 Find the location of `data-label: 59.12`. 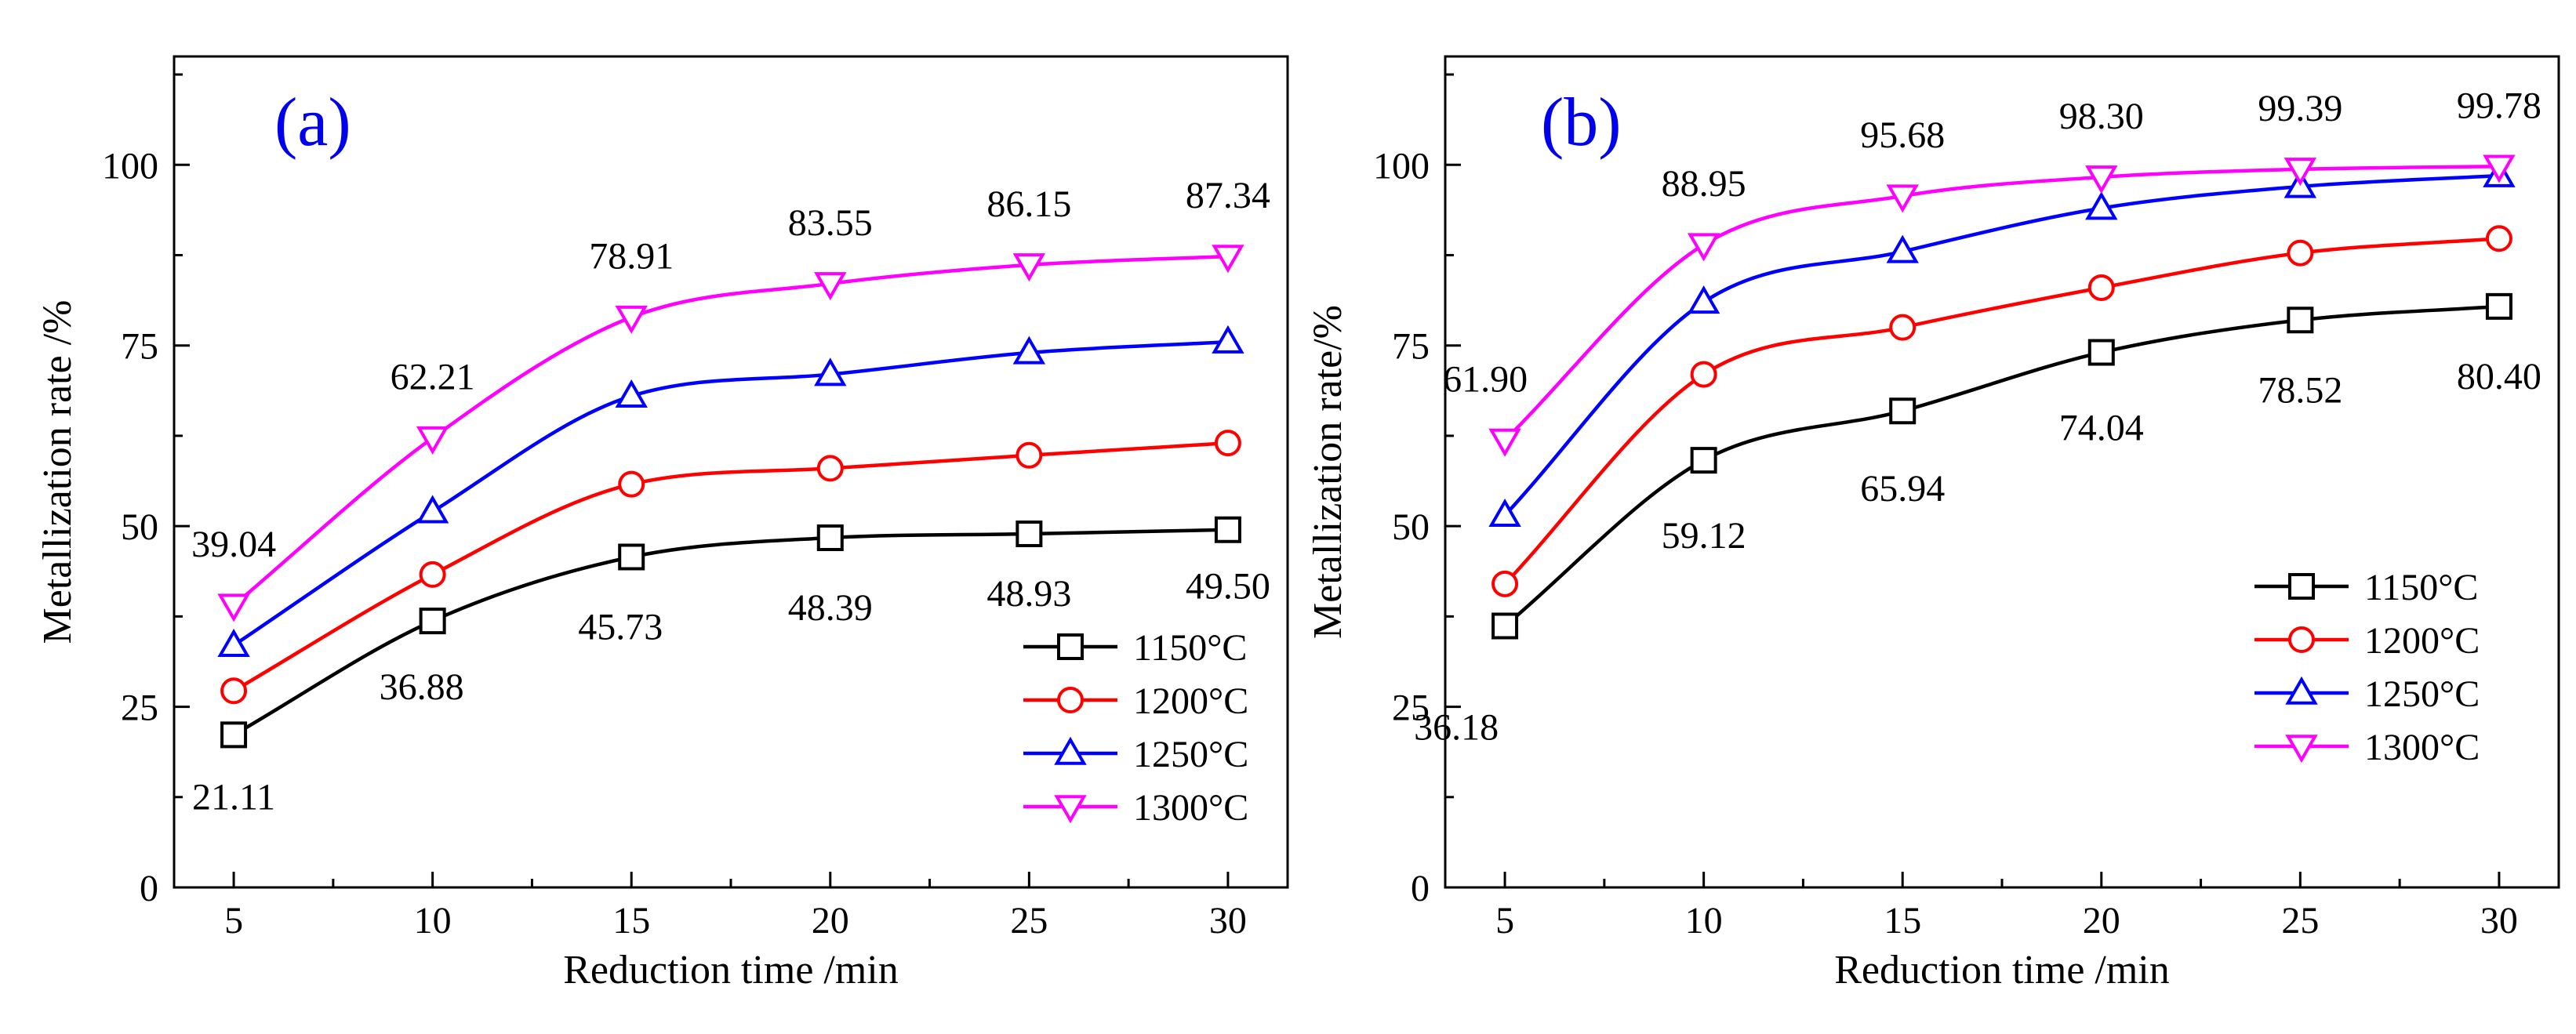

data-label: 59.12 is located at coordinates (1704, 536).